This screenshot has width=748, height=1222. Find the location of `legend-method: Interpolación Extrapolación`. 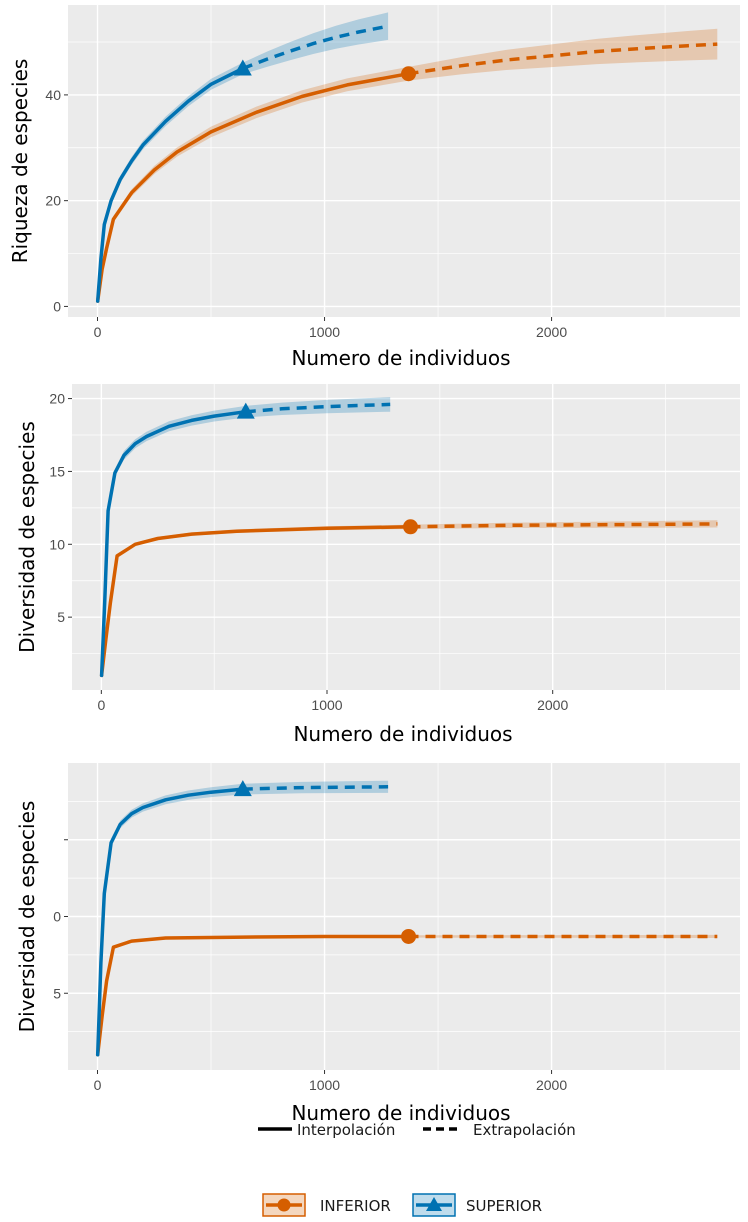

legend-method: Interpolación Extrapolación is located at coordinates (417, 1130).